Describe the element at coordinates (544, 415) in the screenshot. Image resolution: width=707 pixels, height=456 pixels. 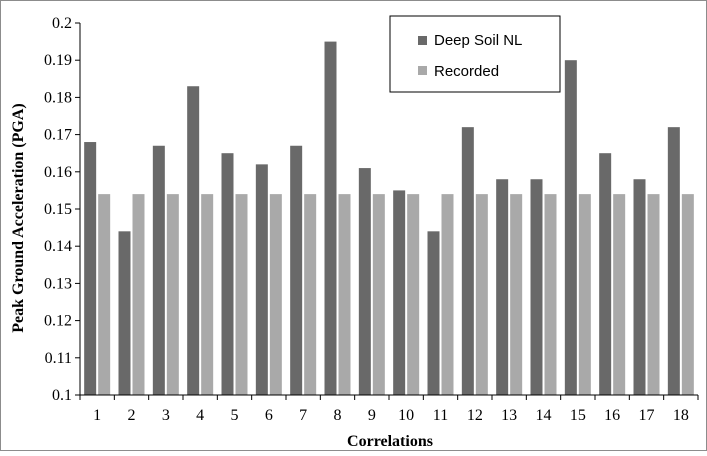
I see `x-tick-label: 14` at that location.